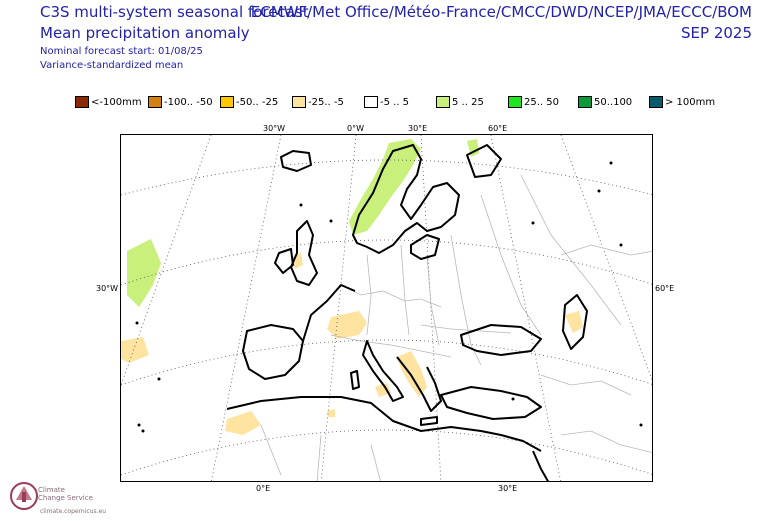  What do you see at coordinates (491, 403) in the screenshot?
I see `coast-turkey` at bounding box center [491, 403].